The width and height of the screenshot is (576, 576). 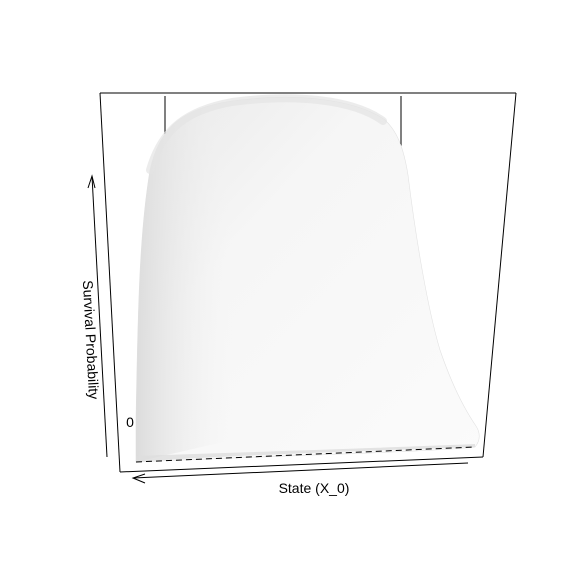 I want to click on surface-base-shadow, so click(x=305, y=453).